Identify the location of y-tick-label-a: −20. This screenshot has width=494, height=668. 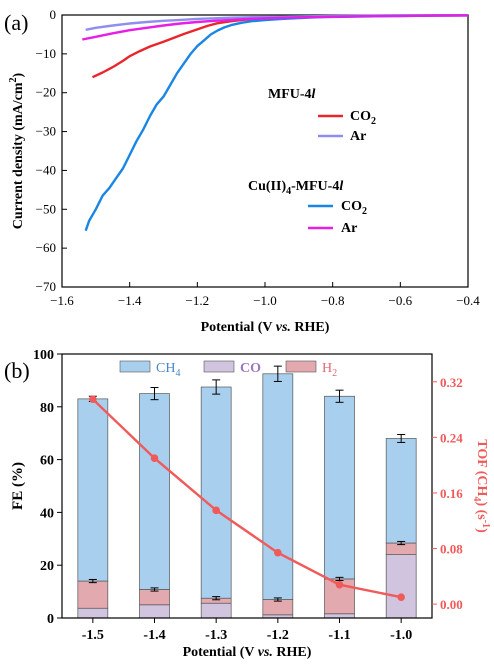
(46, 92).